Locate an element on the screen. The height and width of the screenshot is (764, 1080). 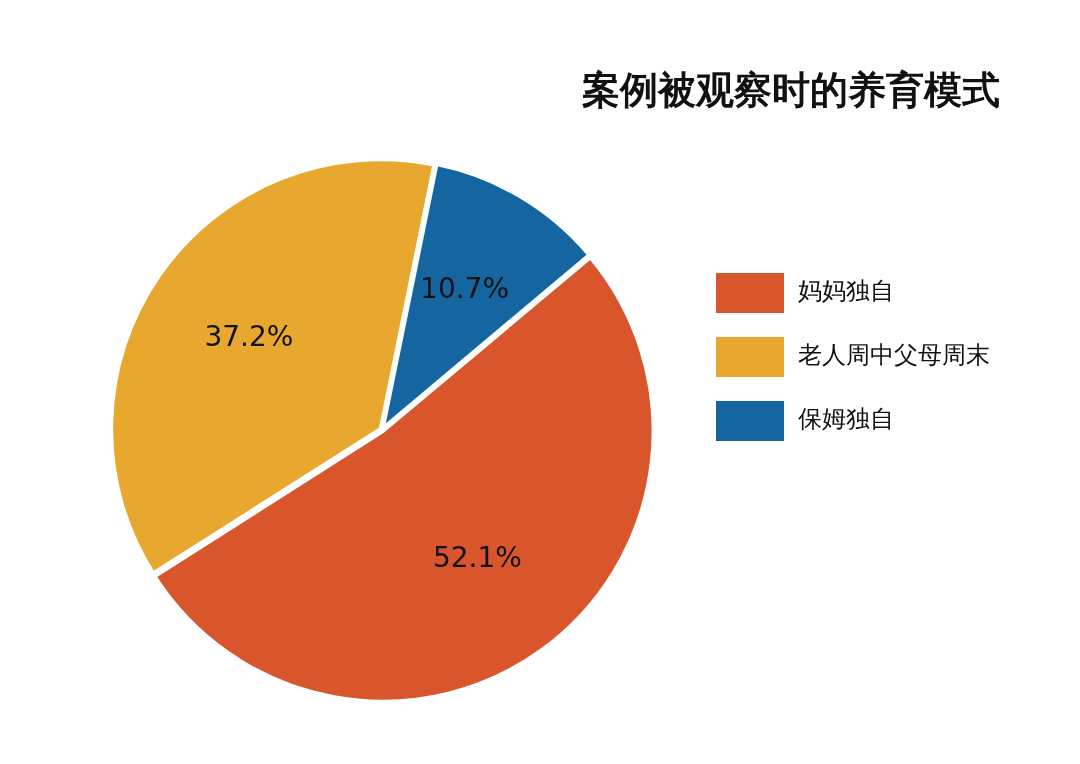
data-label: 52.1% is located at coordinates (477, 558).